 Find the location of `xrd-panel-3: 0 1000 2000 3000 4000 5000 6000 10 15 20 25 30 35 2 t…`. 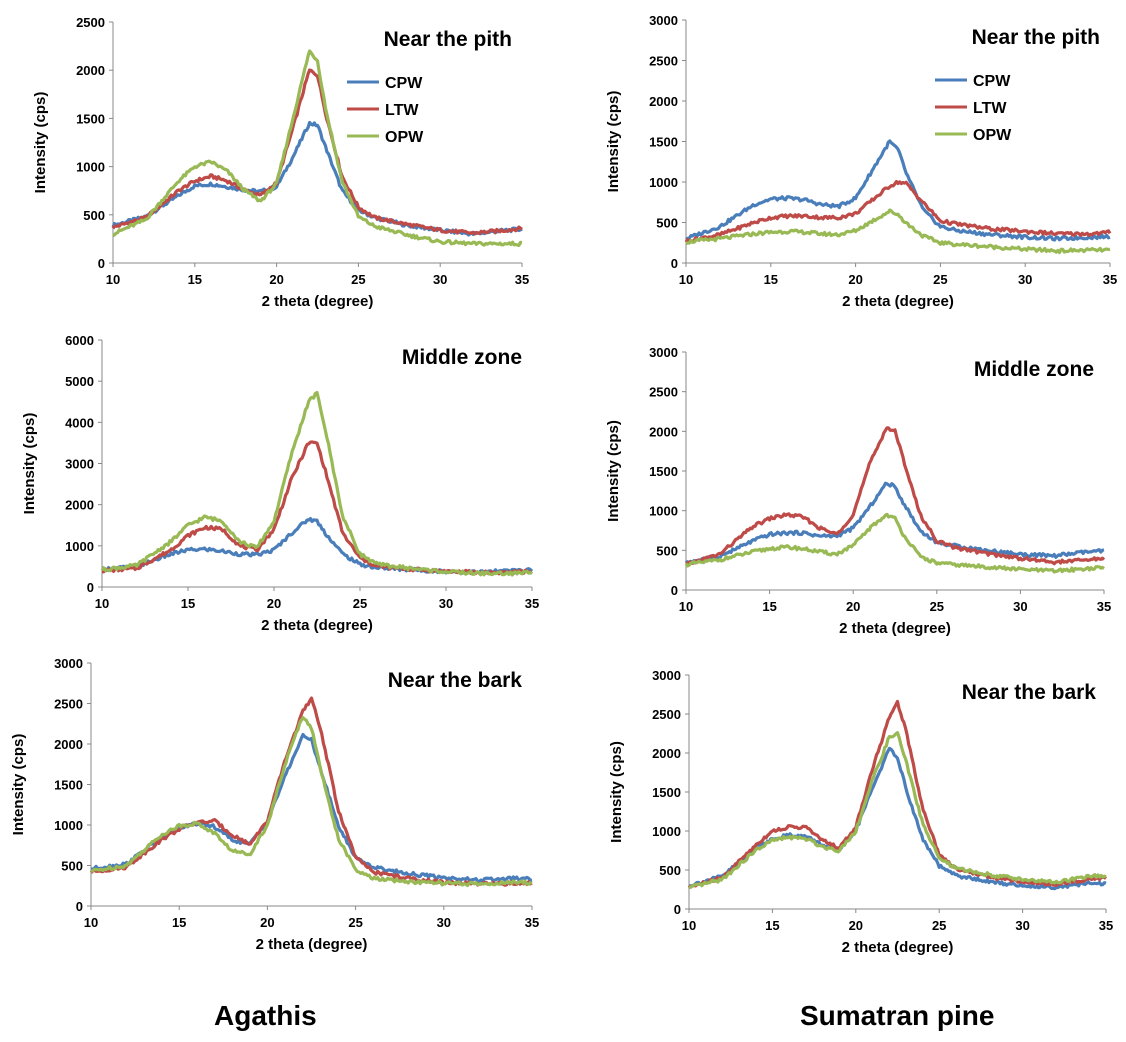

xrd-panel-3: 0 1000 2000 3000 4000 5000 6000 10 15 20 25 30 35 2 t… is located at coordinates (280, 483).